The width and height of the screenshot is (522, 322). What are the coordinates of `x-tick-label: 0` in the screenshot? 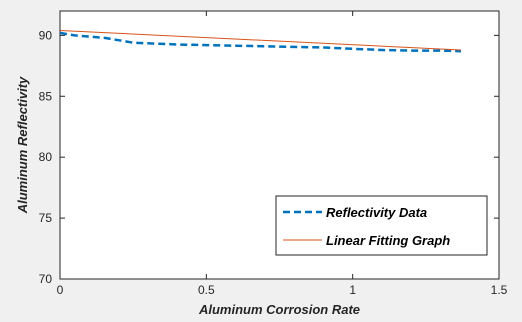 It's located at (60, 290).